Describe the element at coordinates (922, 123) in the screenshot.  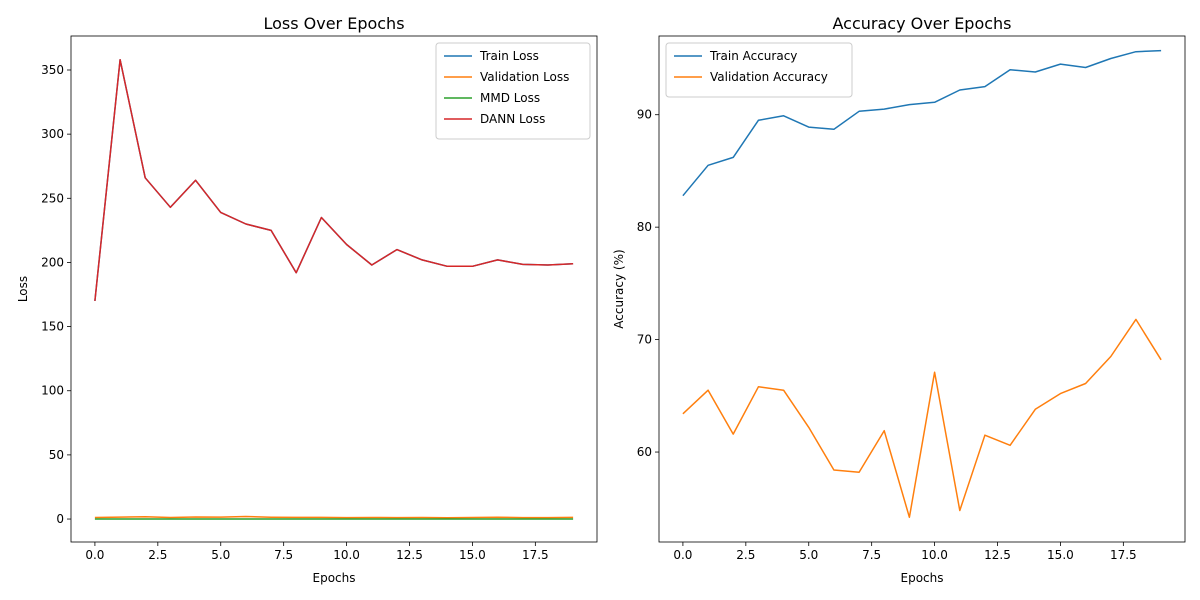
I see `series-line-train-accuracy` at that location.